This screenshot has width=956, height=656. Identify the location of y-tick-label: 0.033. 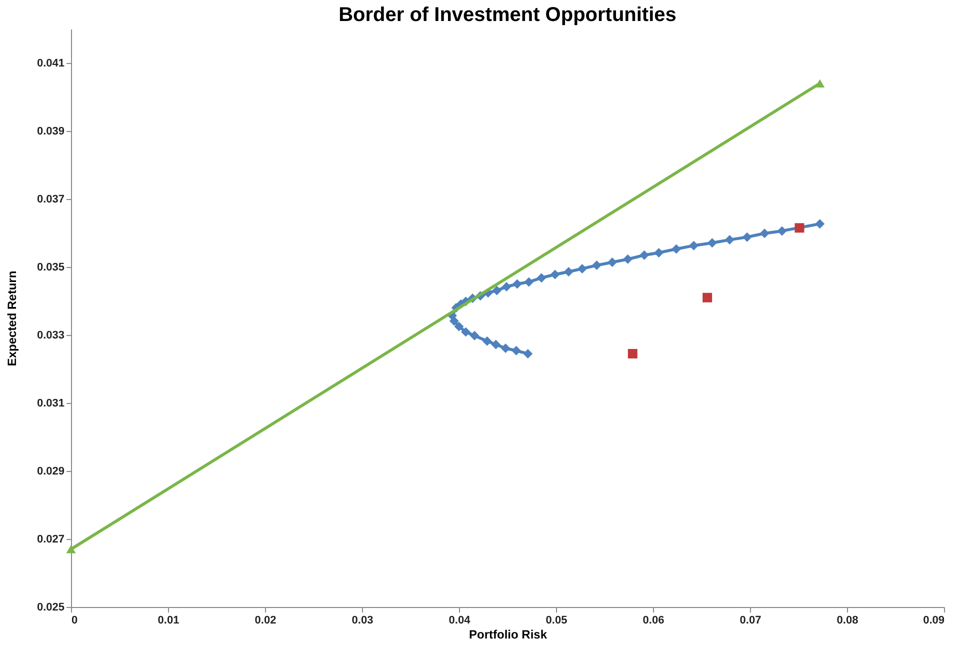
(50, 336).